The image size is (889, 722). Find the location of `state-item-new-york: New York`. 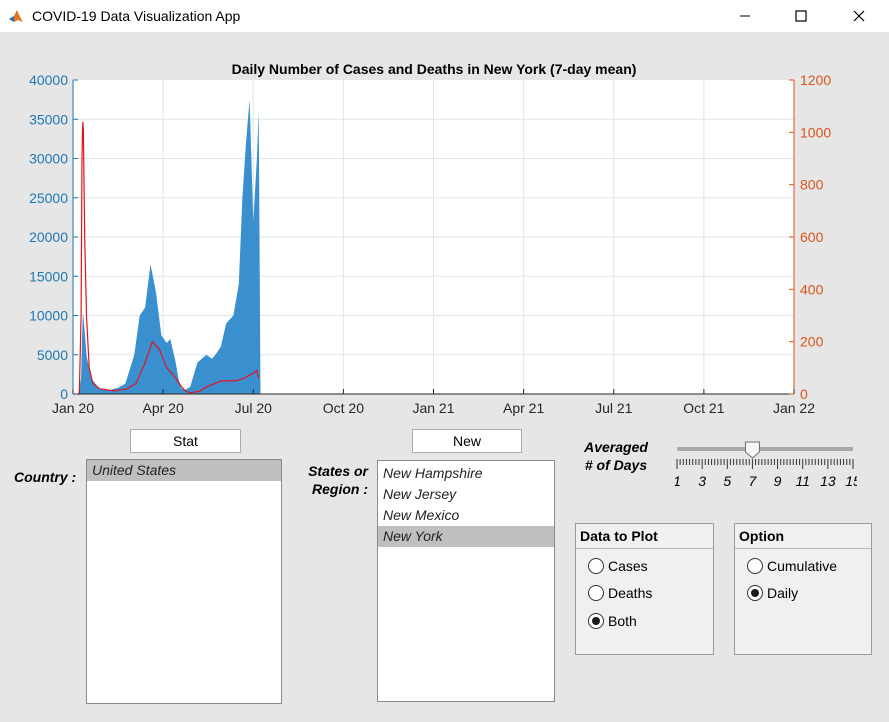

state-item-new-york: New York is located at coordinates (466, 536).